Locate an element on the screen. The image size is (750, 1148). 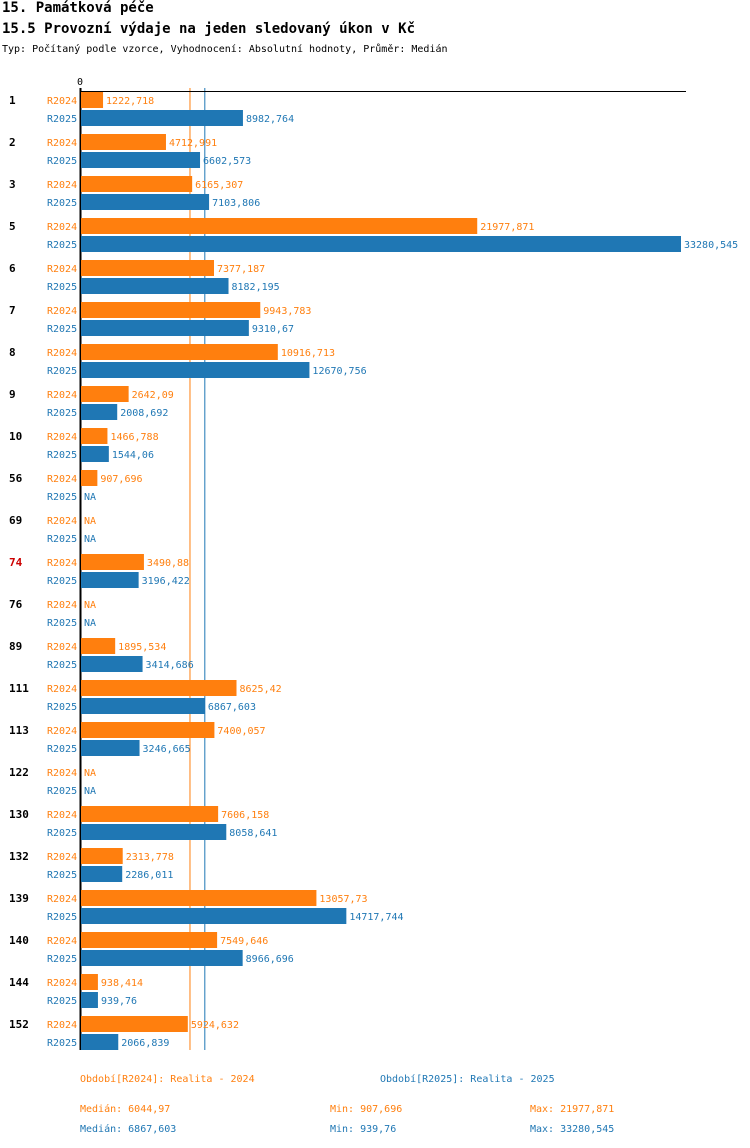
category-label: 74 is located at coordinates (16, 562).